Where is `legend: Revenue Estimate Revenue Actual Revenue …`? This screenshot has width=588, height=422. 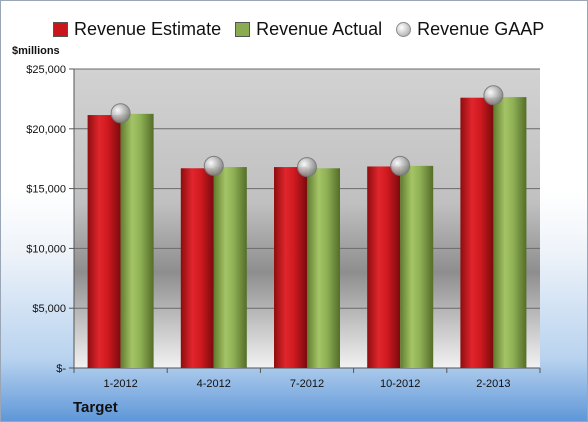 legend: Revenue Estimate Revenue Actual Revenue … is located at coordinates (305, 29).